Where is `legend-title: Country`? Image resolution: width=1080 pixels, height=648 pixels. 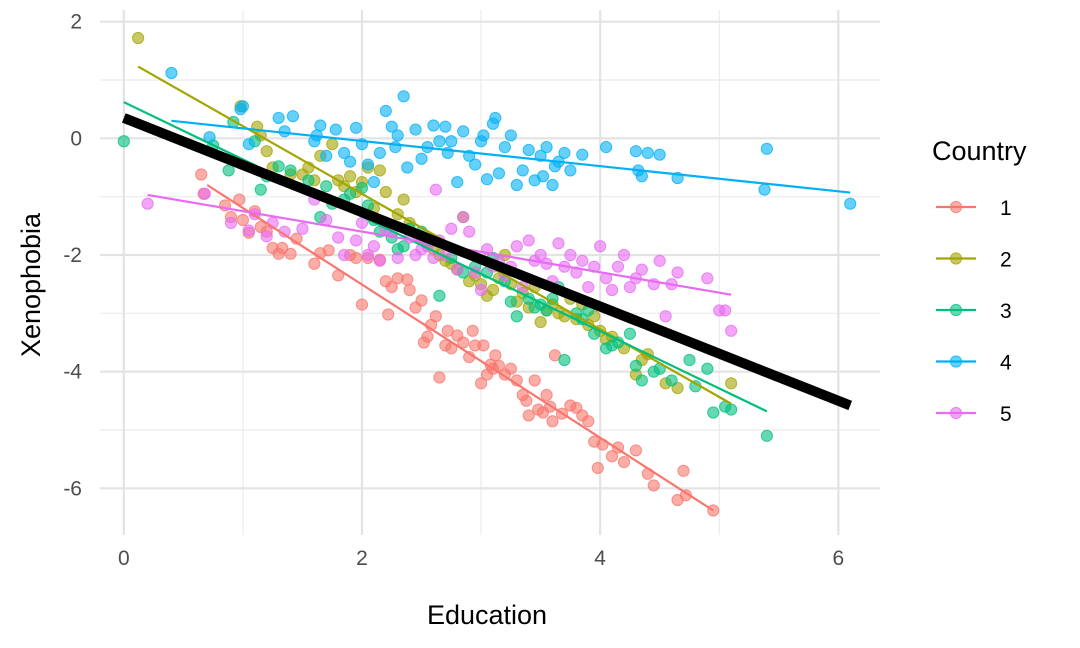 legend-title: Country is located at coordinates (979, 151).